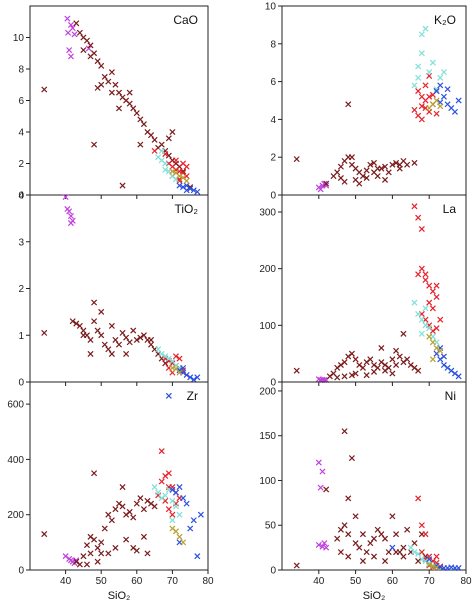 The width and height of the screenshot is (474, 606). I want to click on y-tick-label-ni: 100, so click(267, 481).